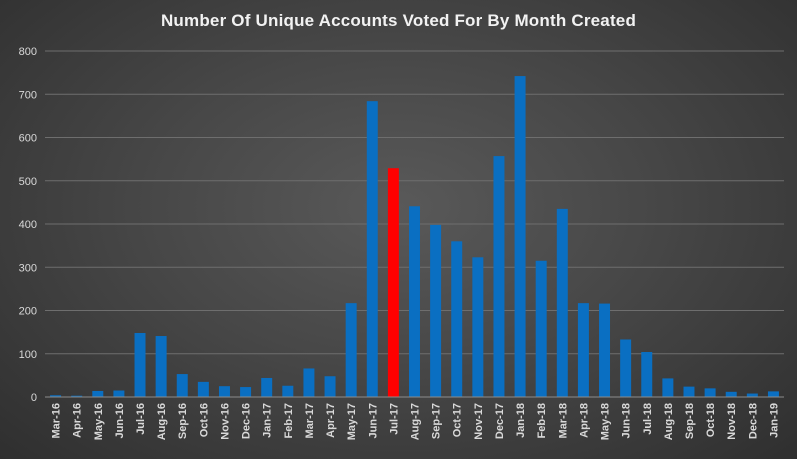 The height and width of the screenshot is (459, 797). I want to click on x-tick-label: Oct-18, so click(711, 420).